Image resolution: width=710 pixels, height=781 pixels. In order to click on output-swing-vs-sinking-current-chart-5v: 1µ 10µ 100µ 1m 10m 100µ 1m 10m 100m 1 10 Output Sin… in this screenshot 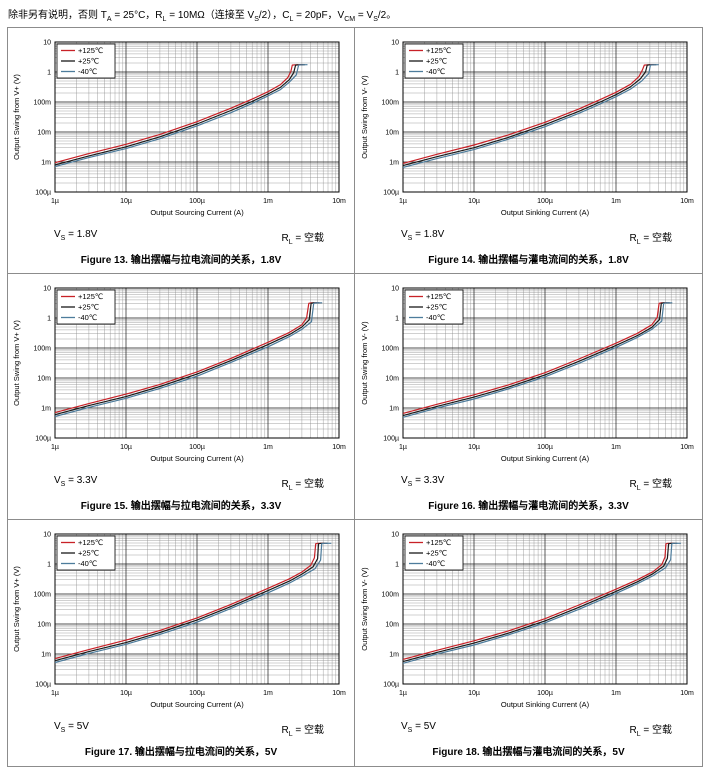, I will do `click(529, 622)`.